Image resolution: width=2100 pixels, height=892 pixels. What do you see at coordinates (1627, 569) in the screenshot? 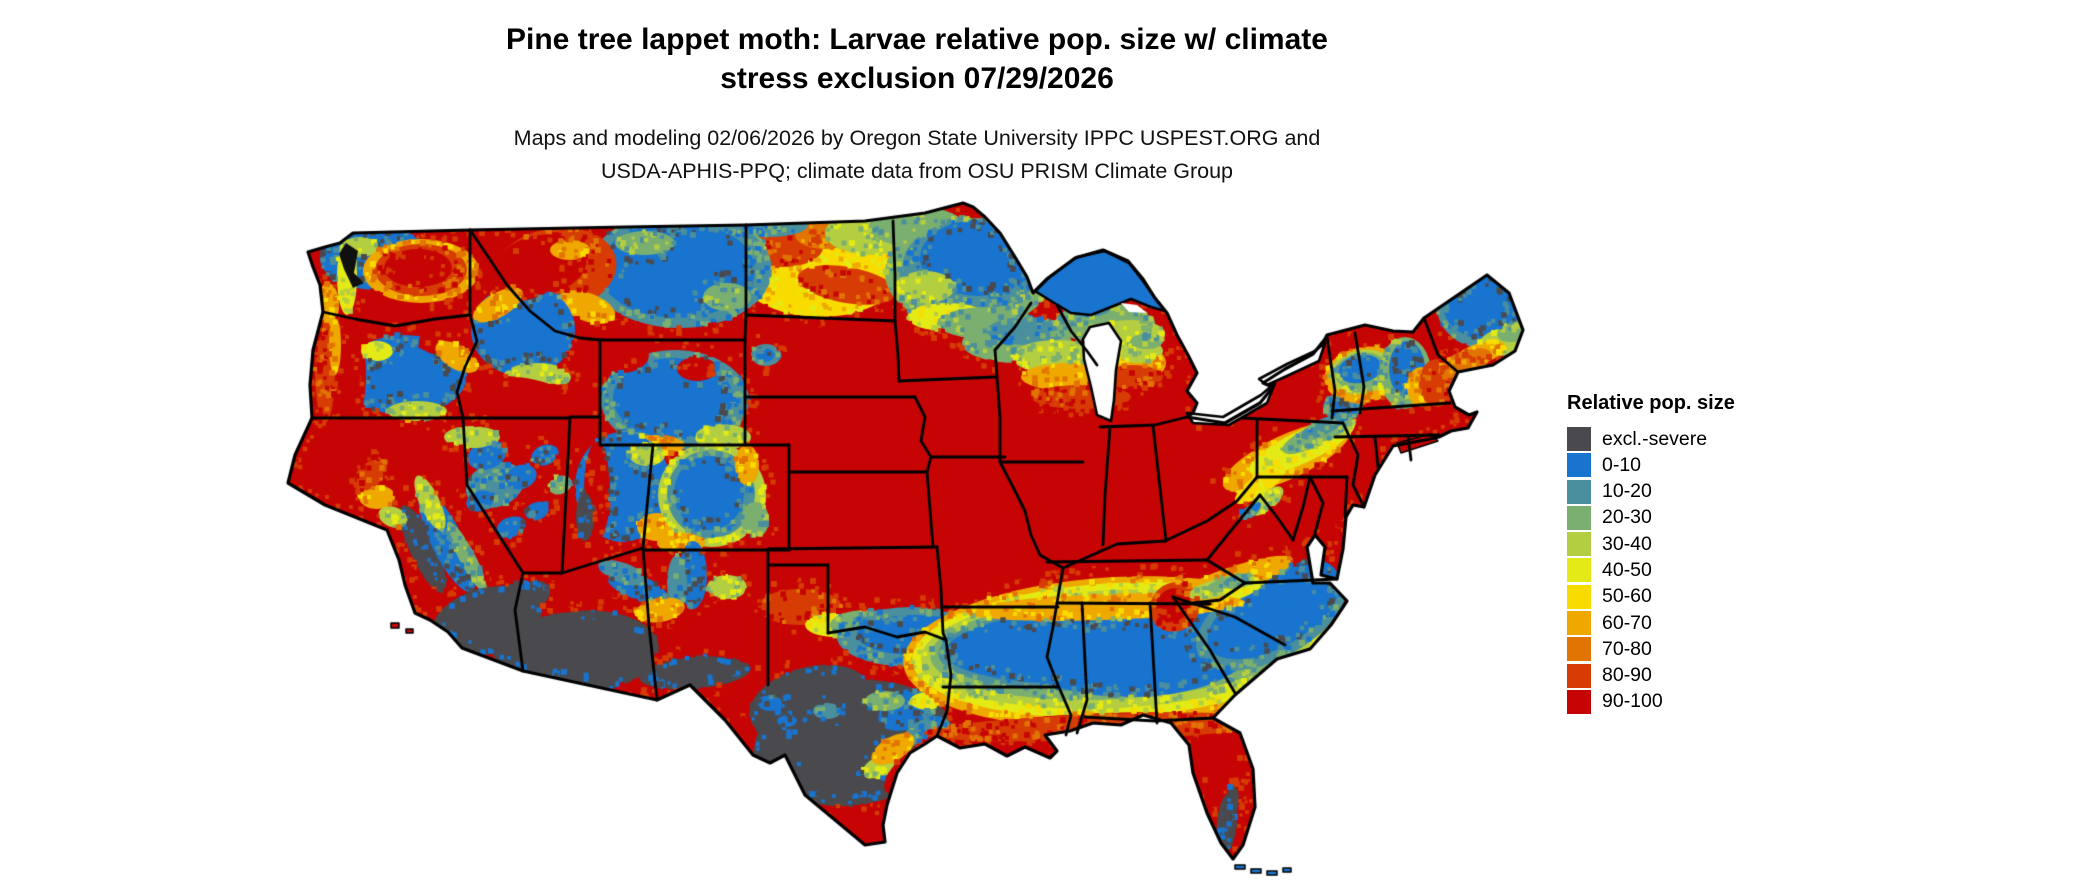
I see `legend-label: 40-50` at bounding box center [1627, 569].